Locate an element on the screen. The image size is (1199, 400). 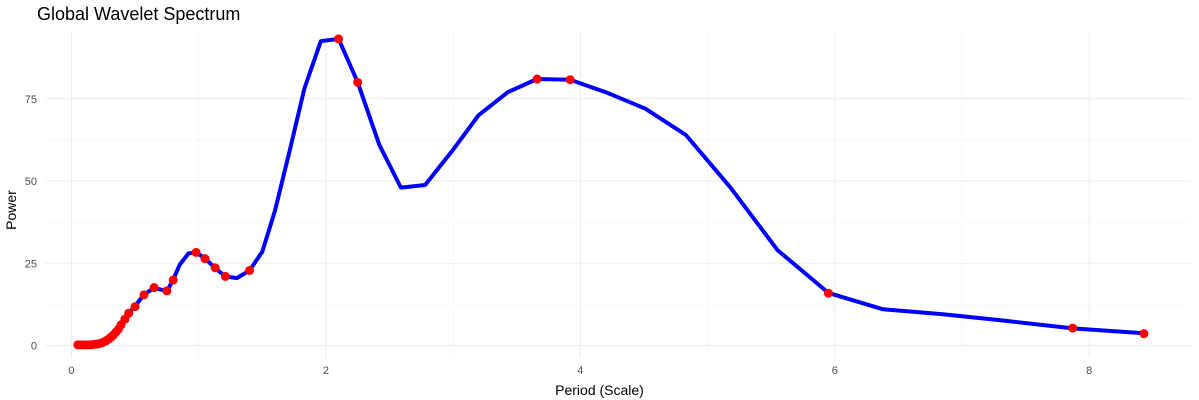
x-tick-label: 2 is located at coordinates (326, 371).